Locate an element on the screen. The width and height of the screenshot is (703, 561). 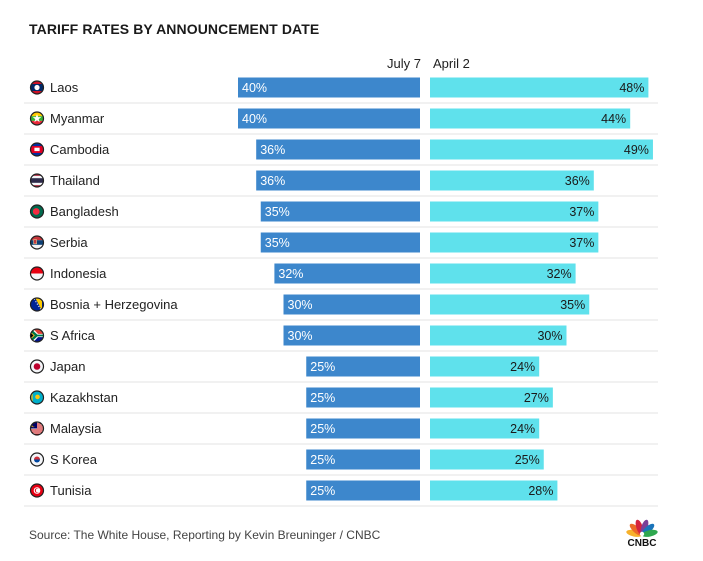
bar-label-july: 32% is located at coordinates (290, 274).